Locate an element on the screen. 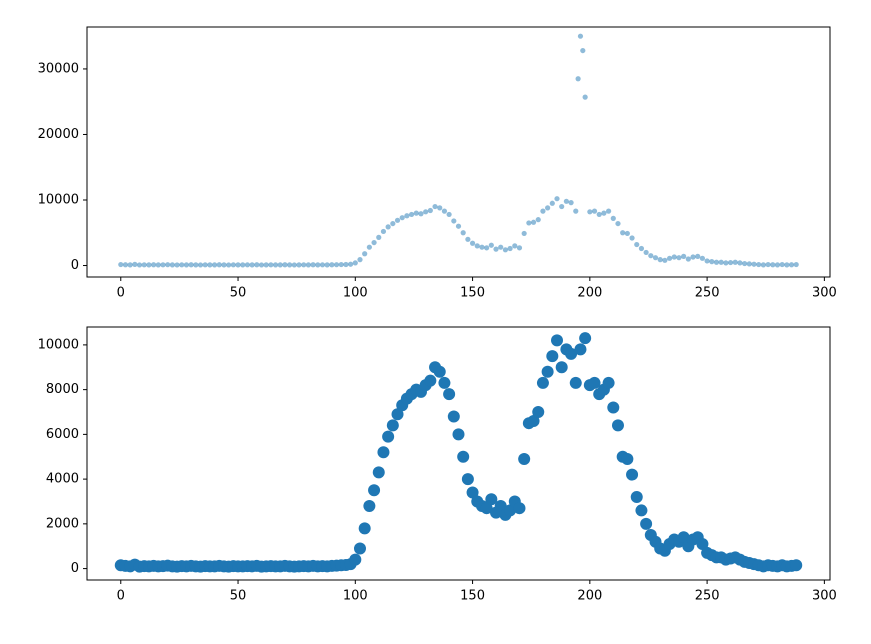 Image resolution: width=871 pixels, height=644 pixels. x-tick-label: 250 is located at coordinates (707, 596).